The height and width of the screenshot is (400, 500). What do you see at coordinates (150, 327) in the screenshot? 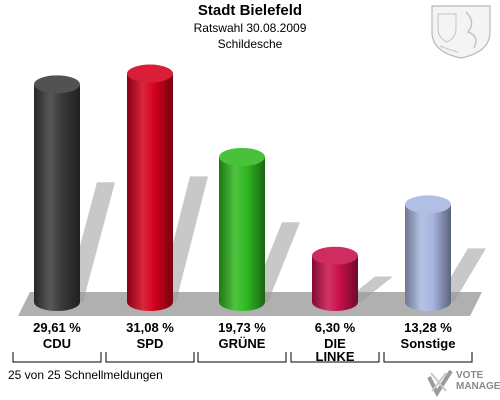
I see `value-label: 31,08 %` at bounding box center [150, 327].